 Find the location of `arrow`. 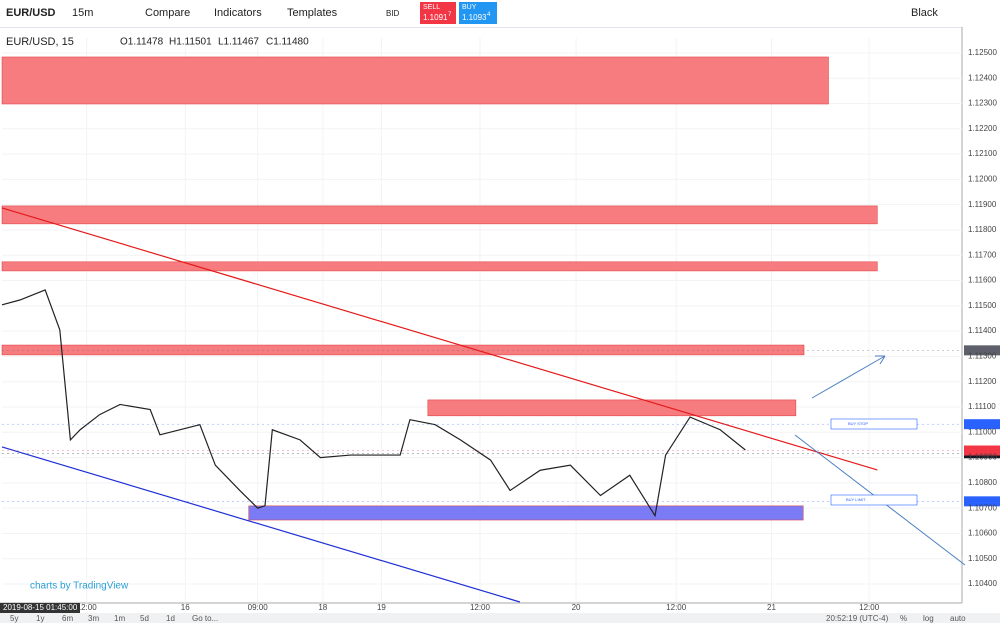

arrow is located at coordinates (848, 377).